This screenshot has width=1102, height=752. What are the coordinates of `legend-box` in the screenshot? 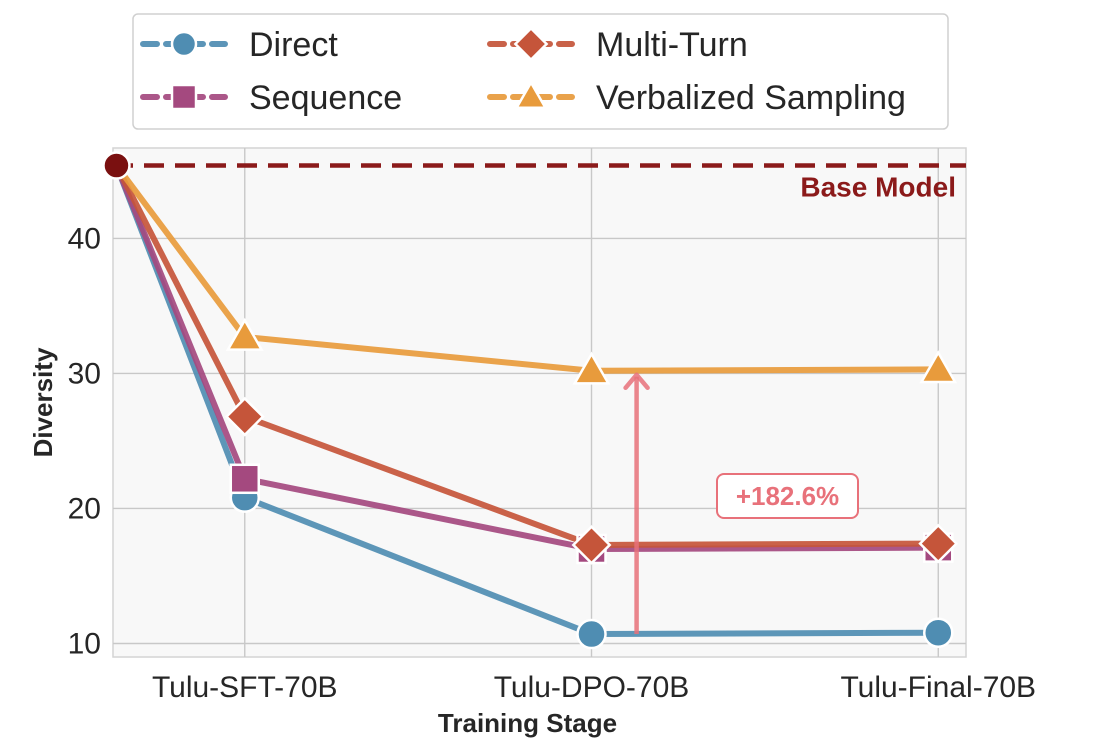 It's located at (540, 71).